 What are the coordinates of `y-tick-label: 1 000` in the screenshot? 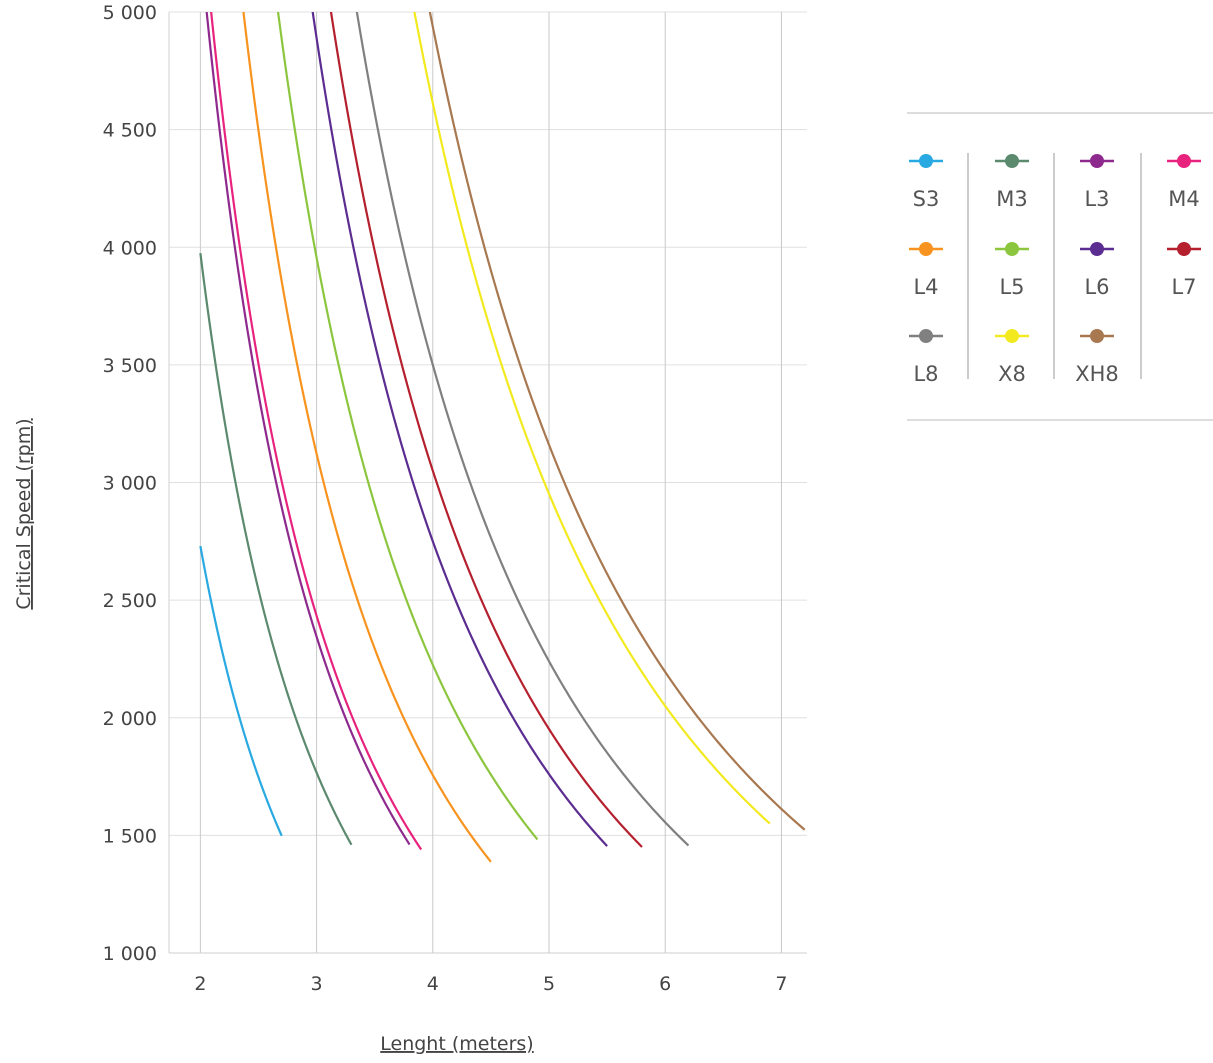 It's located at (130, 954).